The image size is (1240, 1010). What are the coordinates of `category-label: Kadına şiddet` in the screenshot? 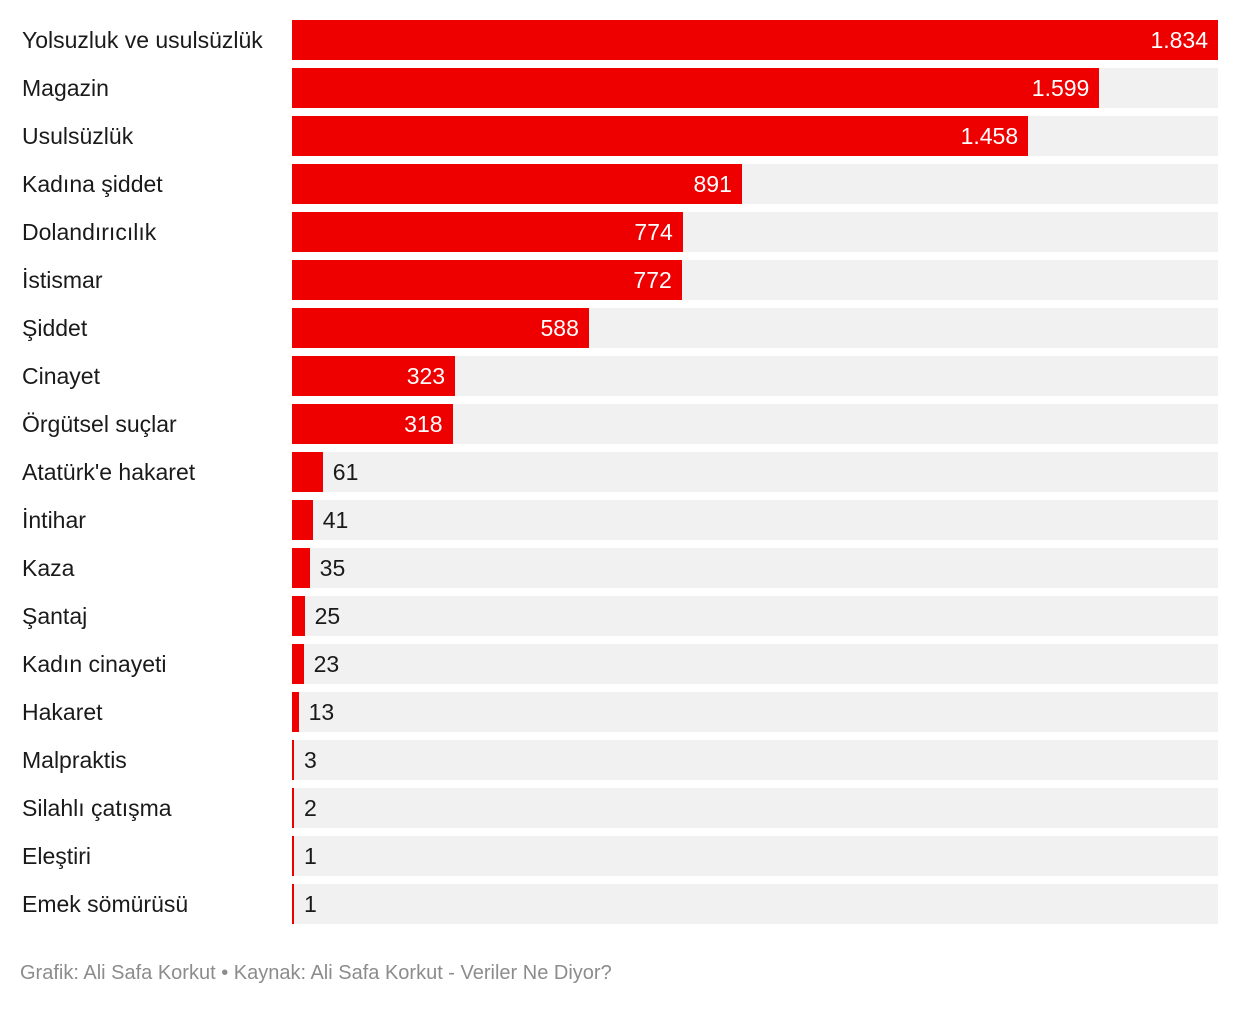 It's located at (92, 184).